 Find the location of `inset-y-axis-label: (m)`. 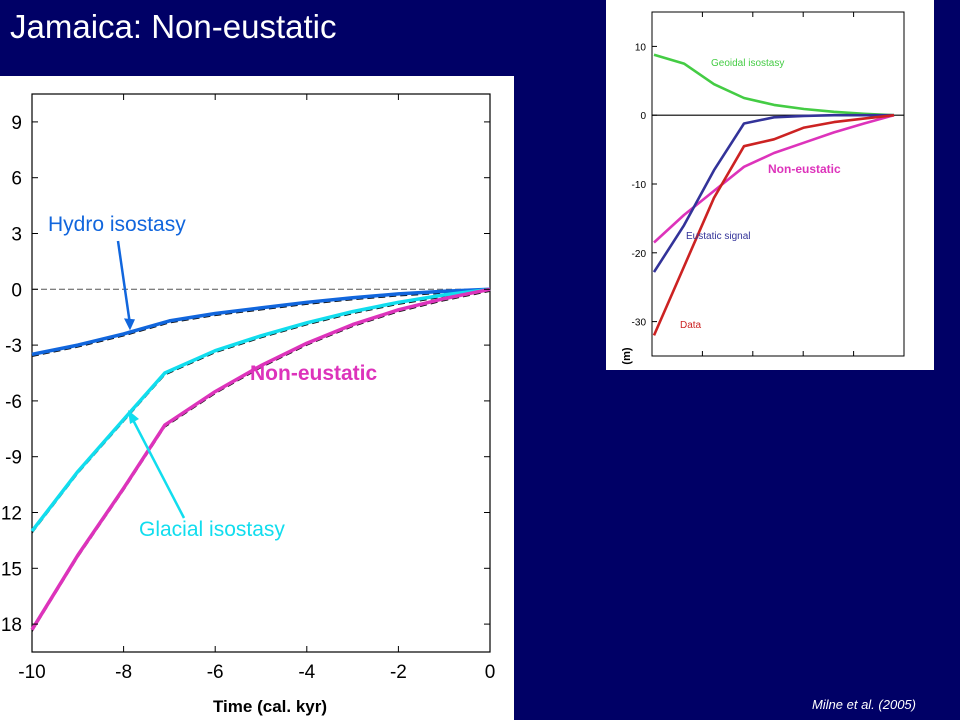

inset-y-axis-label: (m) is located at coordinates (627, 355).